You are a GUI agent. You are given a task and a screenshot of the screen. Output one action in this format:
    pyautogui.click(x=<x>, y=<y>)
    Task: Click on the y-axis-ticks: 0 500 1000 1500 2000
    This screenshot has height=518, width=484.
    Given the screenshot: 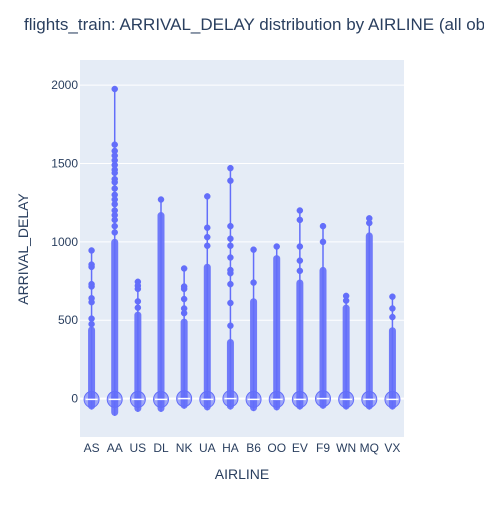 What is the action you would take?
    pyautogui.click(x=64, y=242)
    